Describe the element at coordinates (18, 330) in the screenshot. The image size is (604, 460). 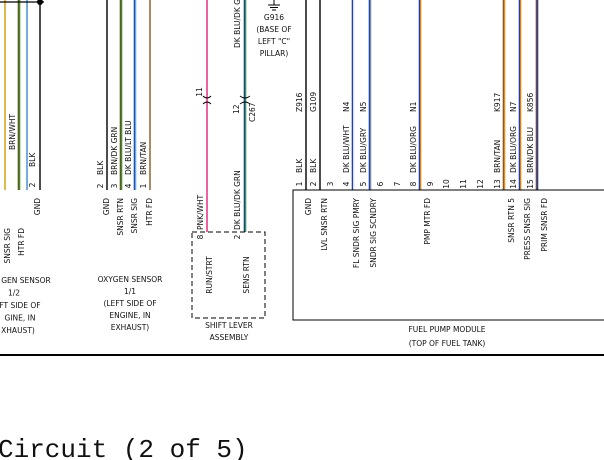
I see `component-caption: XHAUST)` at that location.